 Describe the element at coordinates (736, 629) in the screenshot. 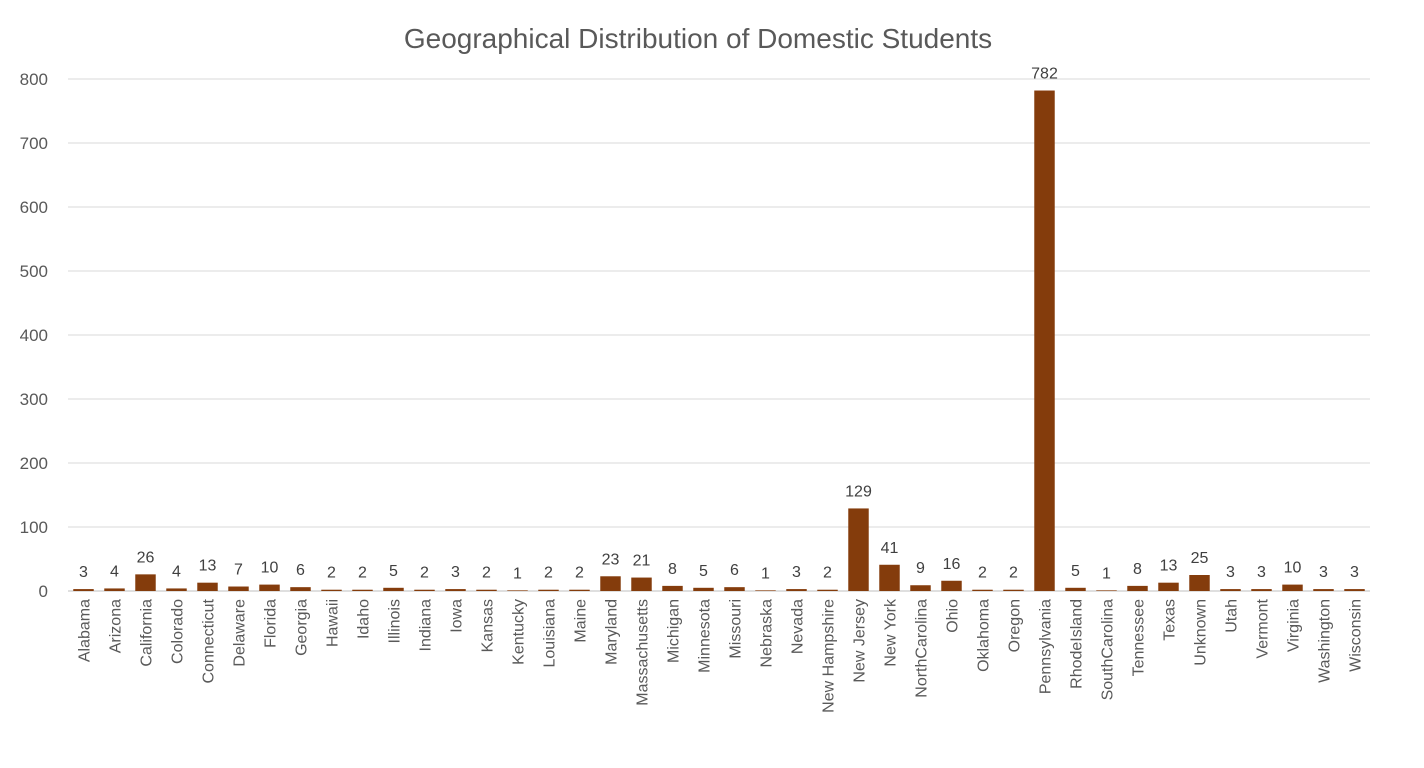

I see `x-category-label: Missouri` at that location.